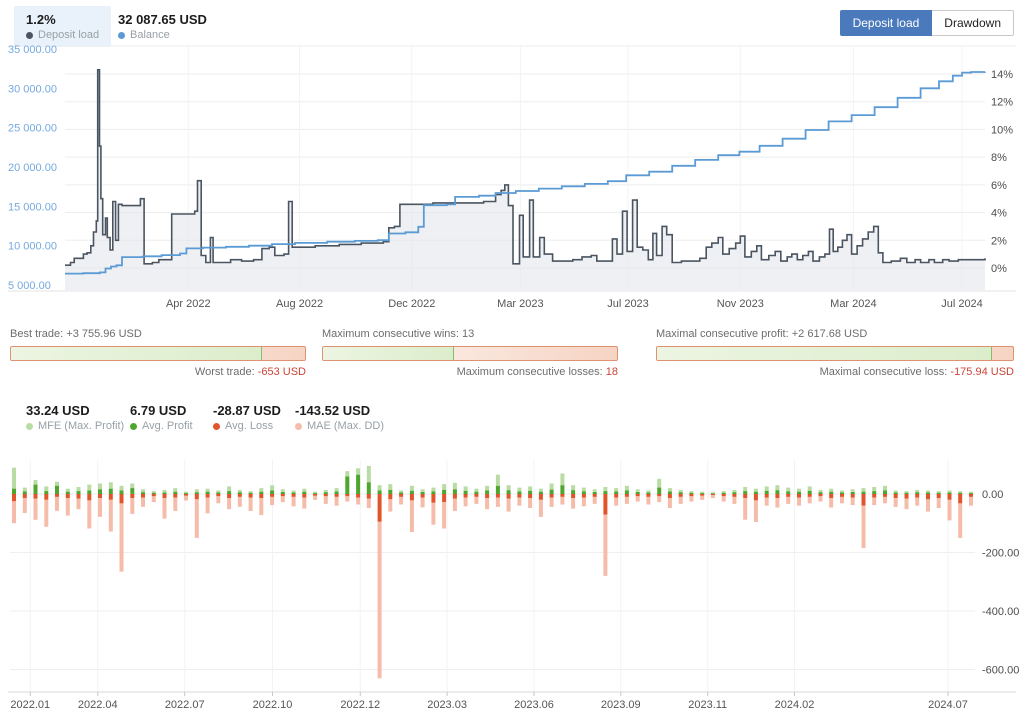 This screenshot has height=716, width=1024. What do you see at coordinates (999, 241) in the screenshot?
I see `svg-text: 2%` at bounding box center [999, 241].